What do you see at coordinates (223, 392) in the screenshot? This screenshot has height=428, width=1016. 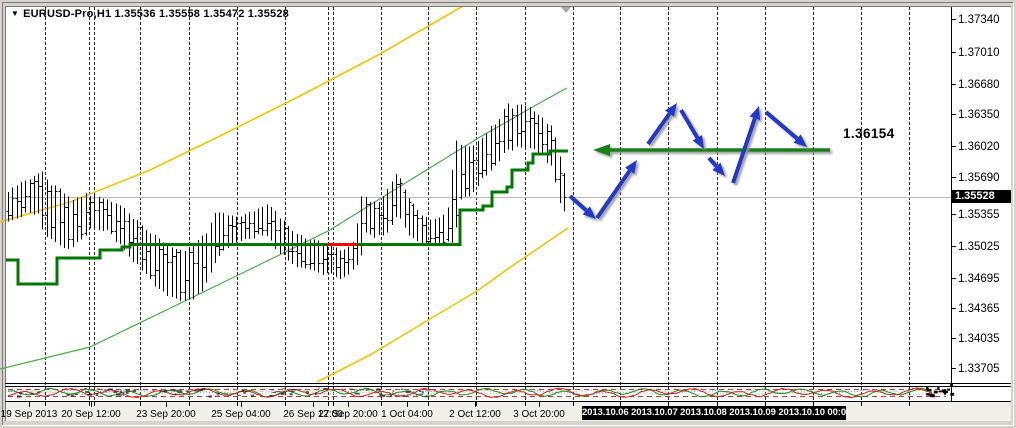 I see `indicator-text-marks` at bounding box center [223, 392].